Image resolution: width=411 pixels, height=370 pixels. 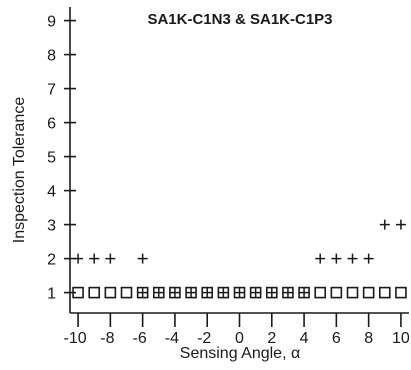 What do you see at coordinates (368, 338) in the screenshot?
I see `x-tick-label: 8` at bounding box center [368, 338].